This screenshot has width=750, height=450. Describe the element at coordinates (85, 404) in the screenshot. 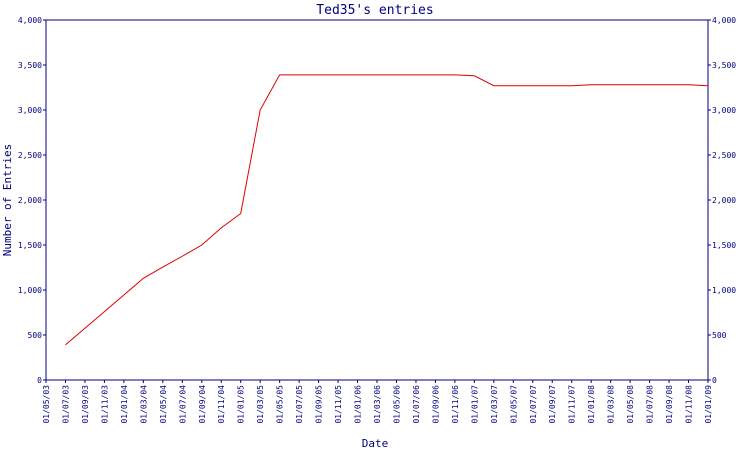

I see `x-tick-label: 01/09/03` at that location.